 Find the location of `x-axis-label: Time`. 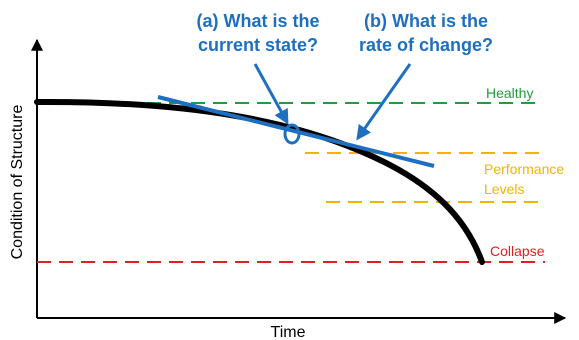

x-axis-label: Time is located at coordinates (288, 332).